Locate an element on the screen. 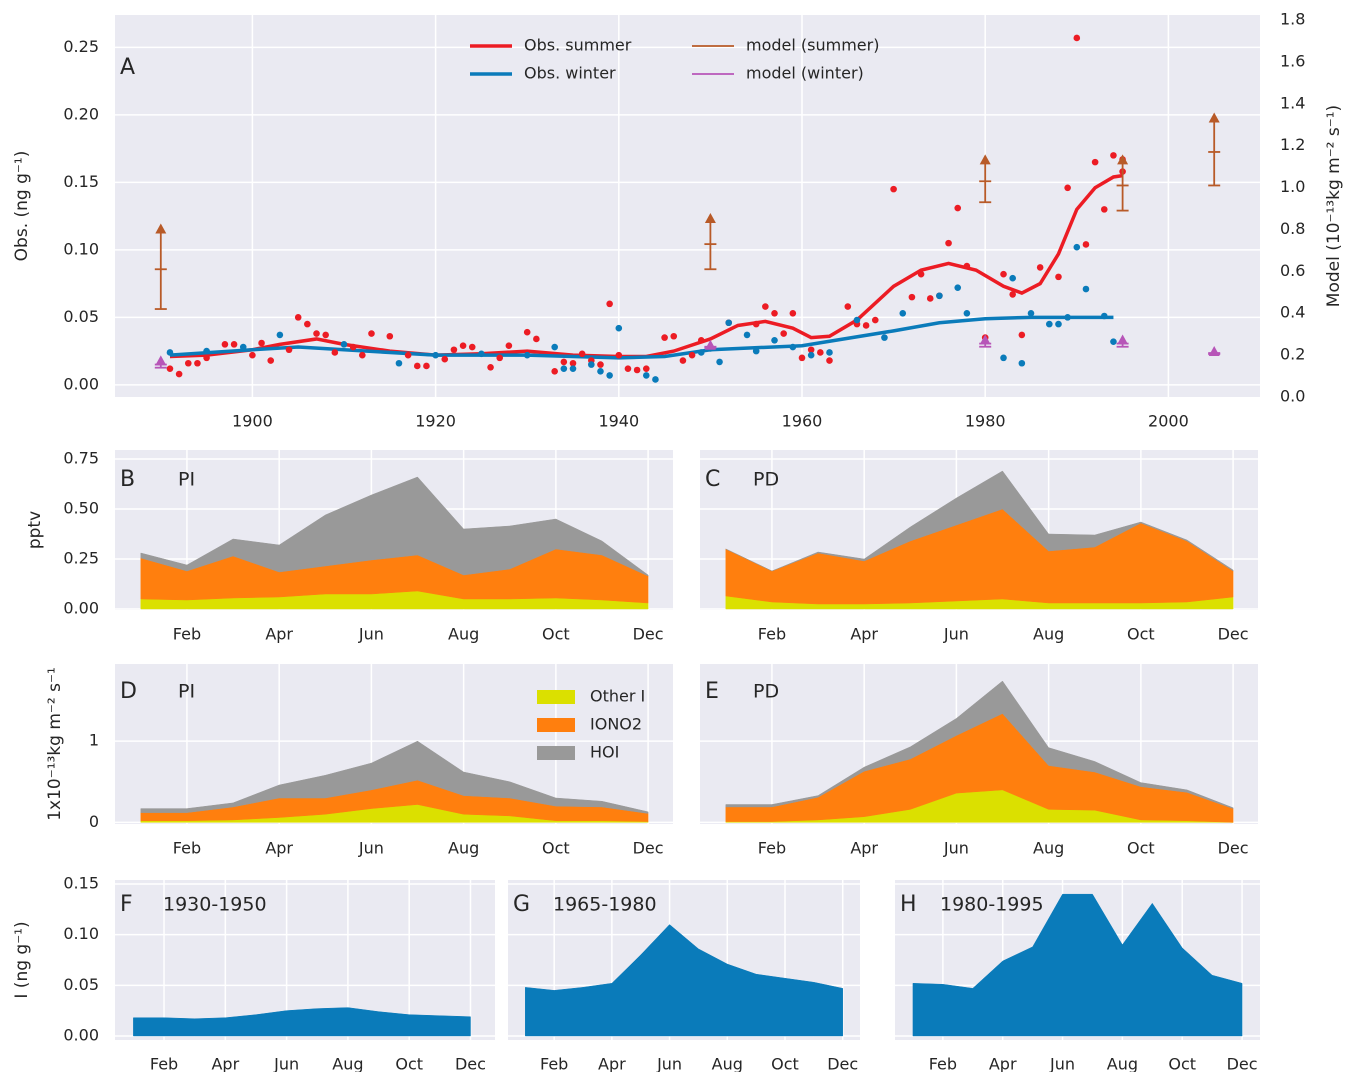 This screenshot has width=1347, height=1072. x-tick-label: Dec is located at coordinates (470, 1063).